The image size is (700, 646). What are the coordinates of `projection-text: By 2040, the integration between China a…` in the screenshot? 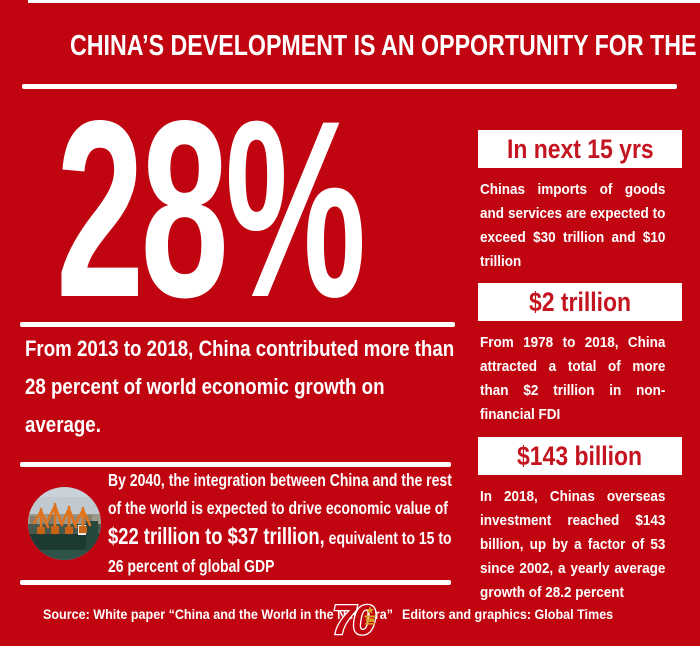 It's located at (287, 523).